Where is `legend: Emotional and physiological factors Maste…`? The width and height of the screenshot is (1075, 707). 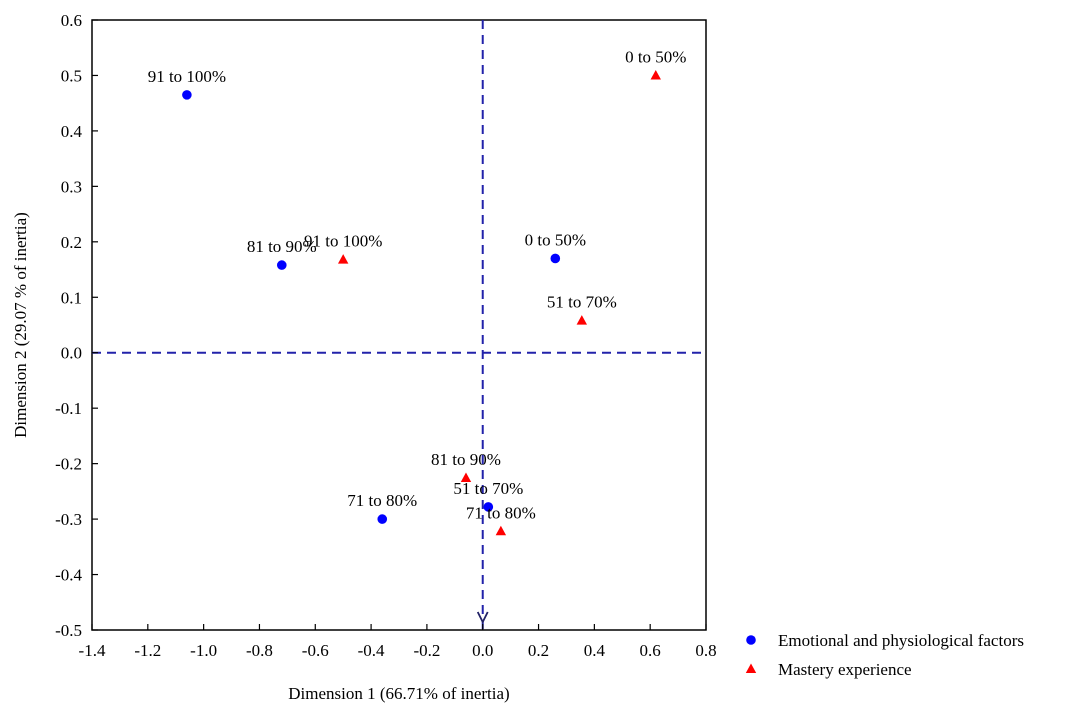 legend: Emotional and physiological factors Maste… is located at coordinates (884, 655).